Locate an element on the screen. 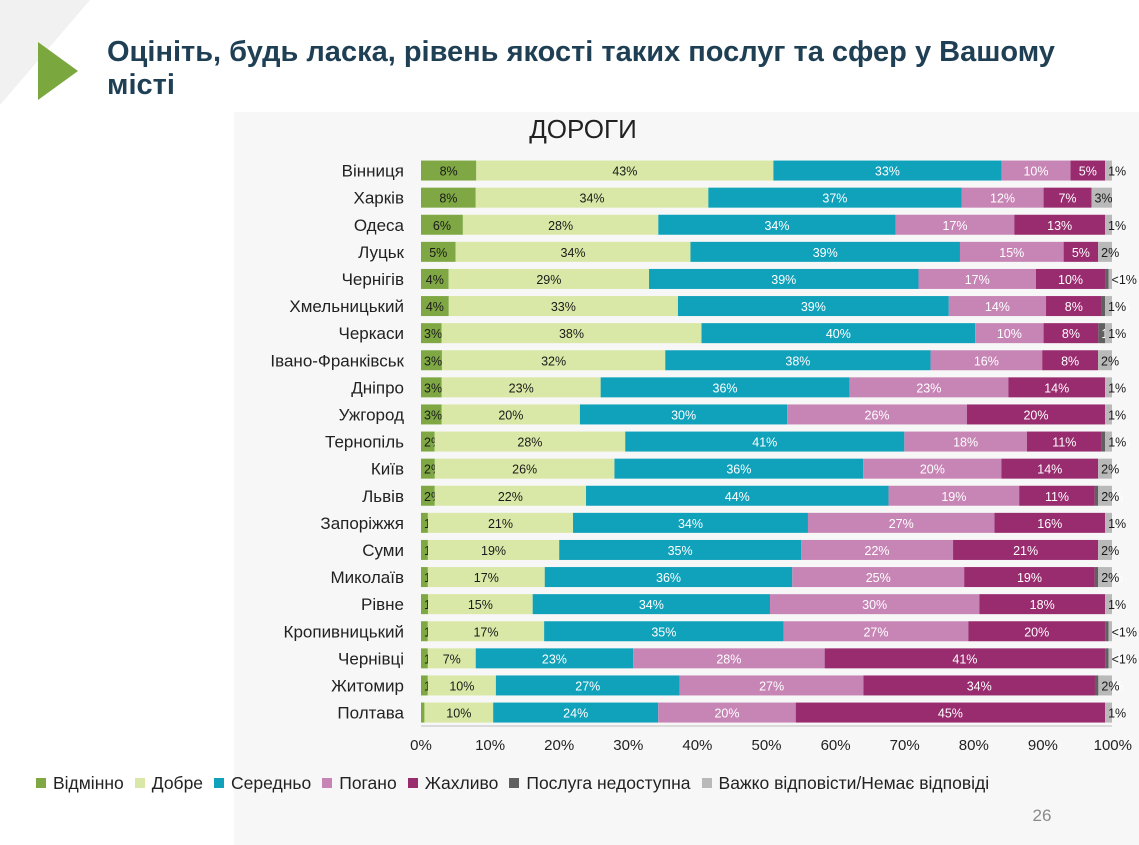  data-label: 26% is located at coordinates (877, 415).